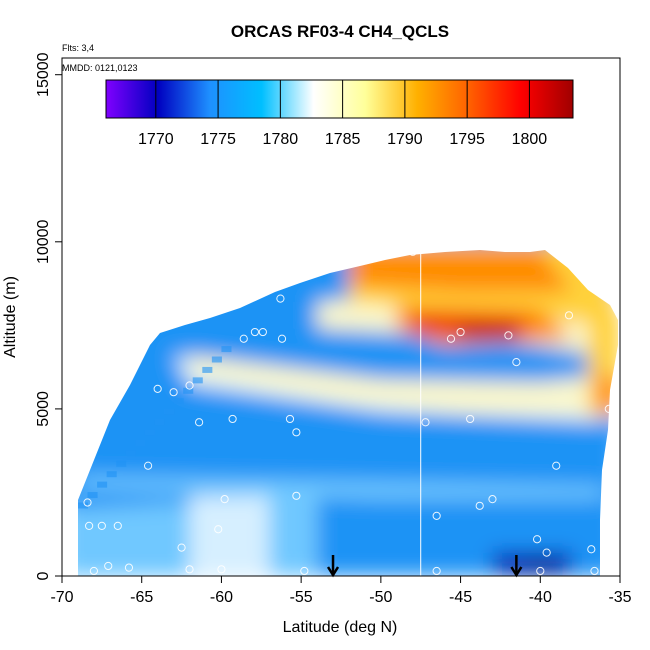 This screenshot has width=650, height=650. What do you see at coordinates (156, 139) in the screenshot?
I see `colorbar-tick-label: 1770` at bounding box center [156, 139].